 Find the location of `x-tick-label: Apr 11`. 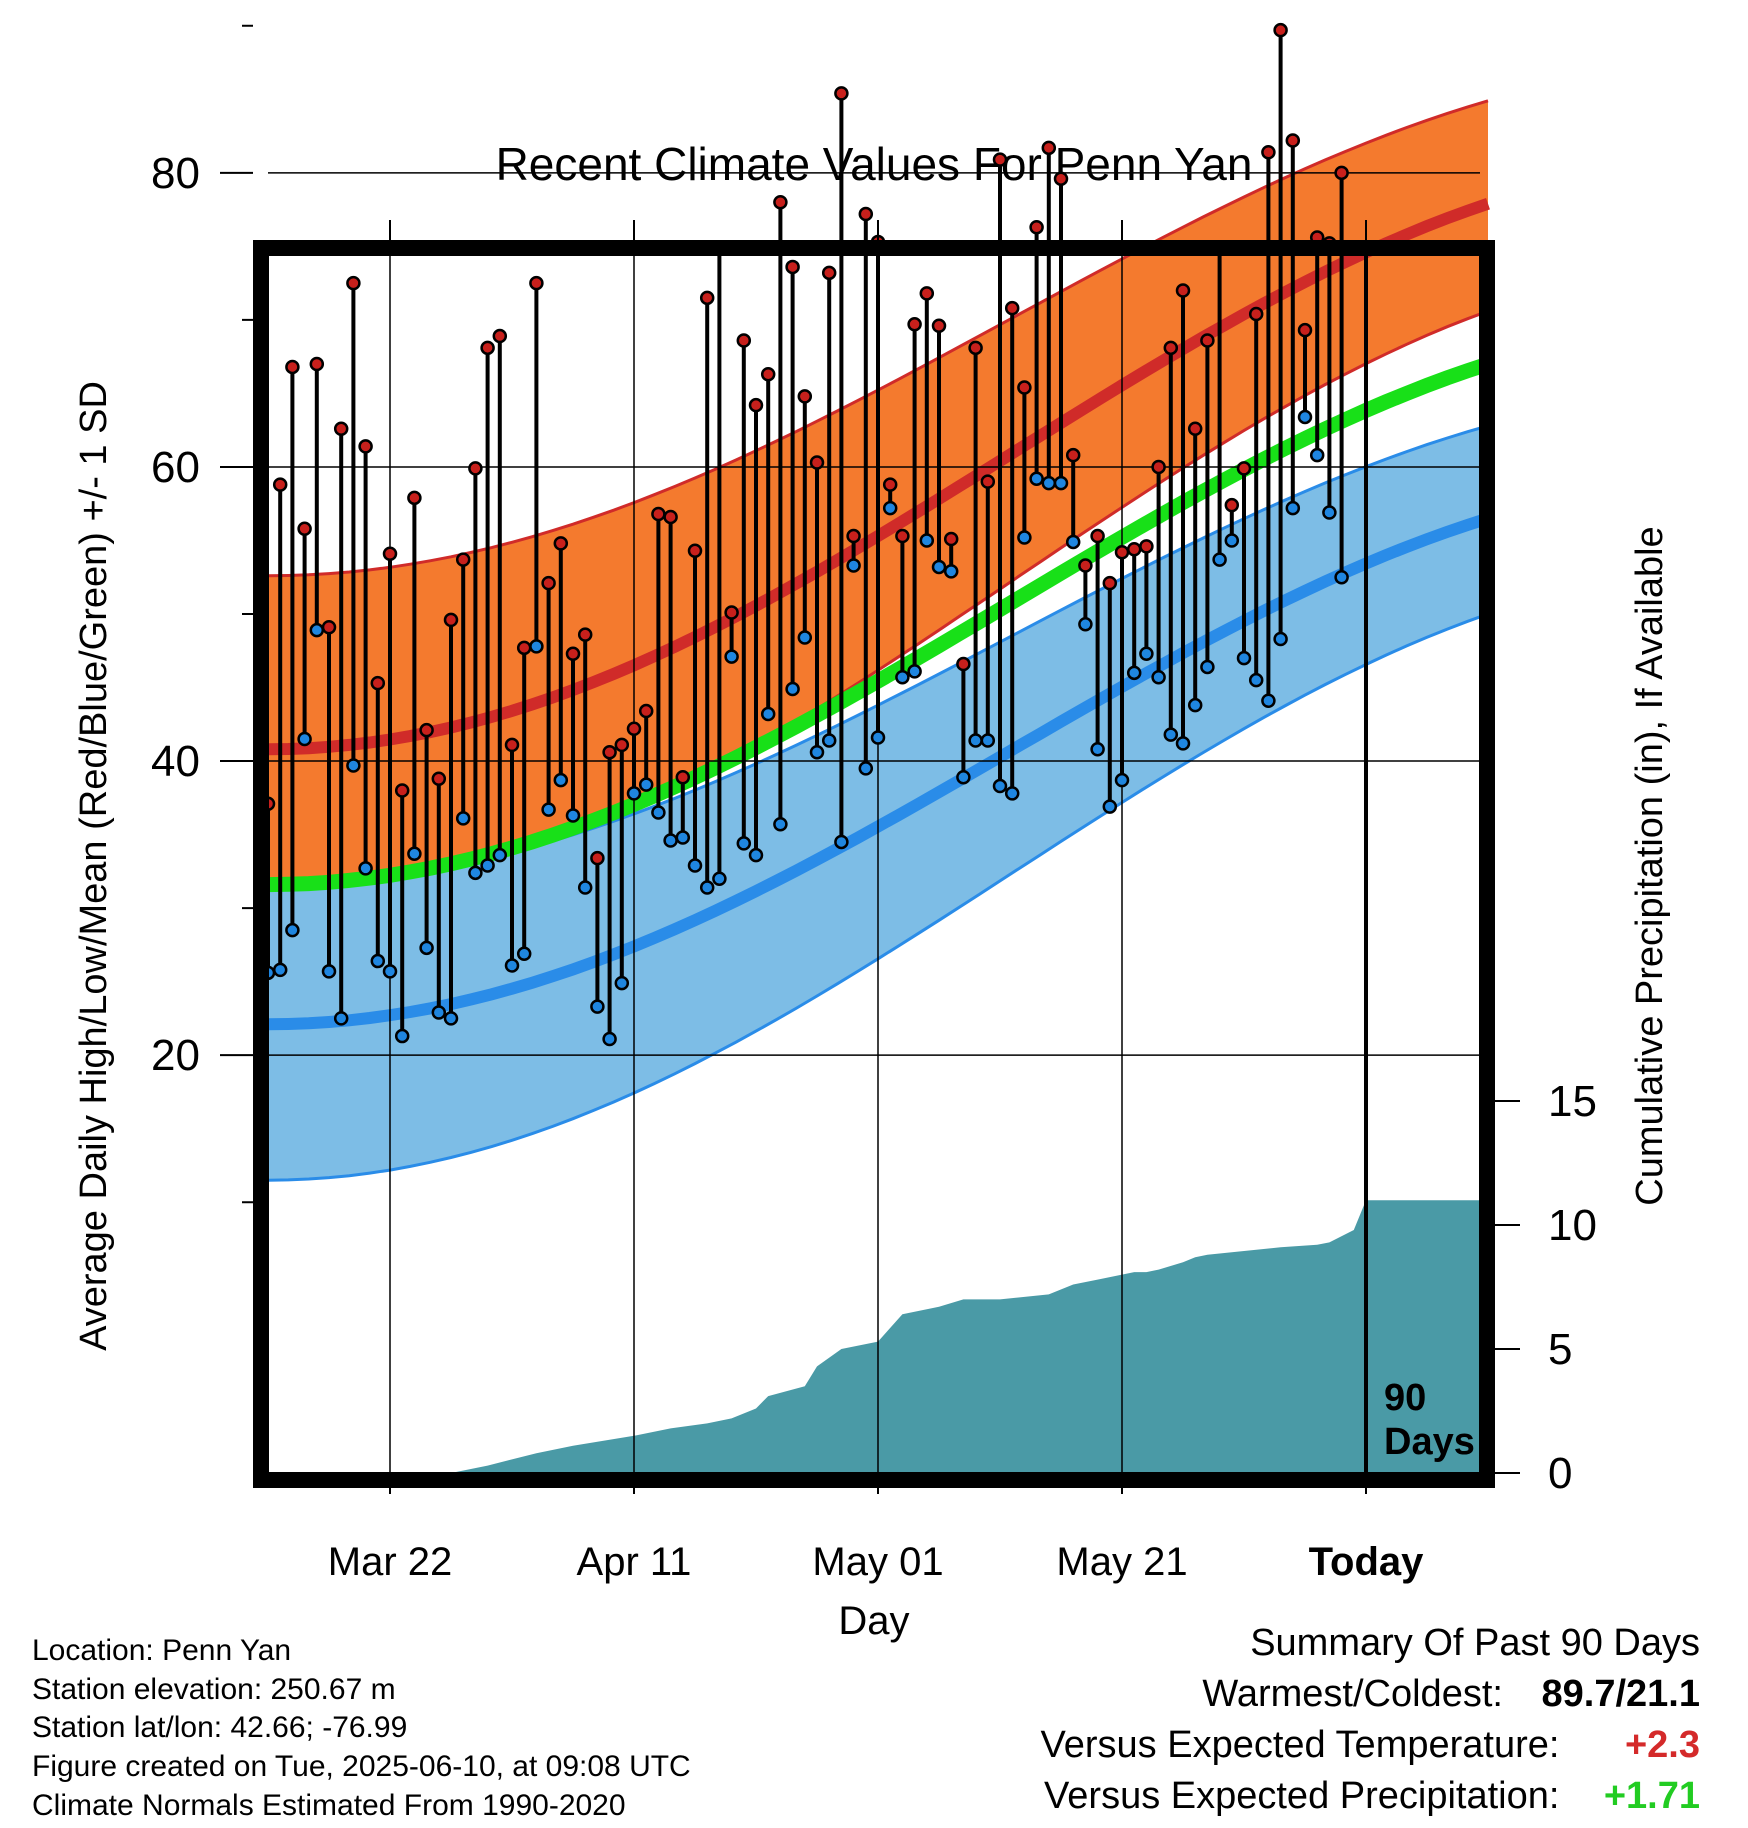

x-tick-label: Apr 11 is located at coordinates (634, 1562).